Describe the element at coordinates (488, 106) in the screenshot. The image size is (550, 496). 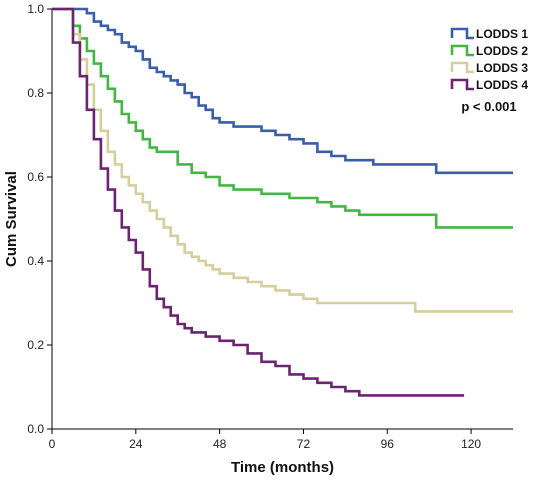
I see `p-value-annotation: p < 0.001` at that location.